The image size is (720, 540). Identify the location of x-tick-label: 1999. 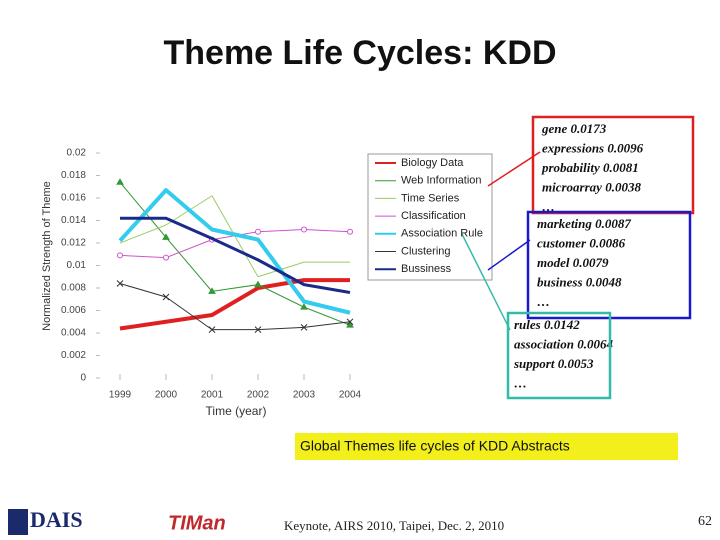
(120, 395).